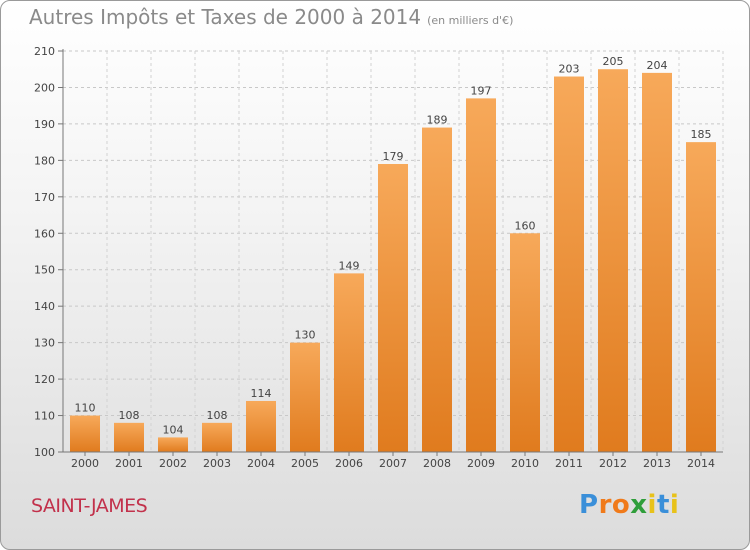 The width and height of the screenshot is (750, 550). What do you see at coordinates (44, 124) in the screenshot?
I see `y-tick-label: 190` at bounding box center [44, 124].